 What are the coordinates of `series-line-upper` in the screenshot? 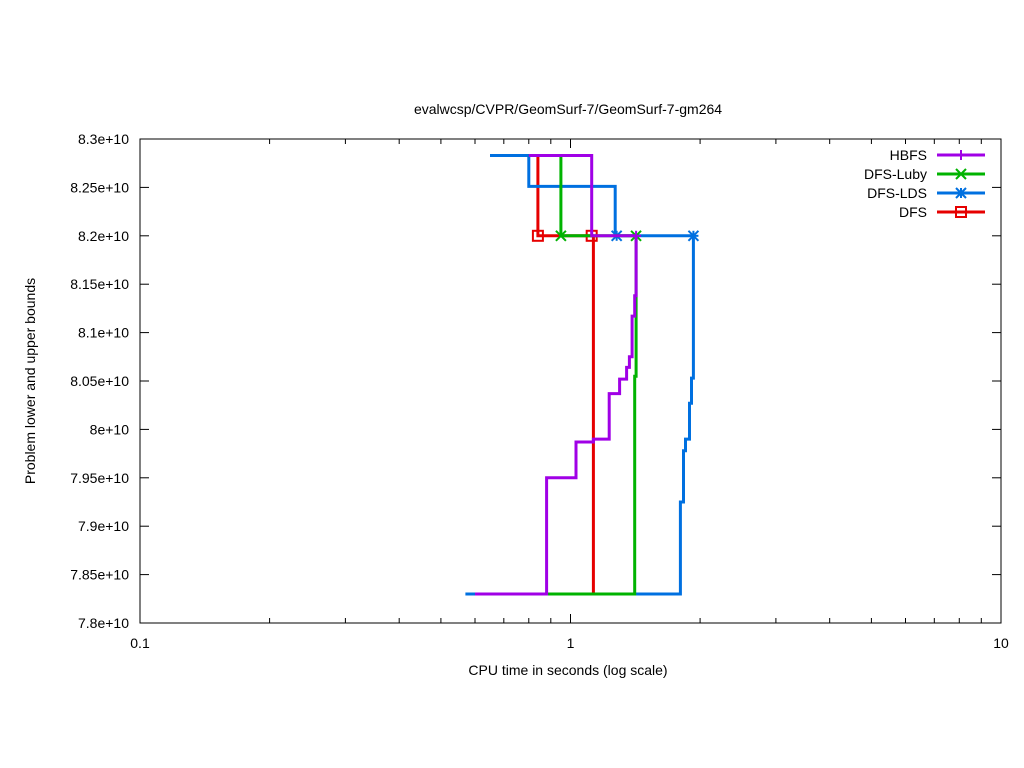 It's located at (582, 196).